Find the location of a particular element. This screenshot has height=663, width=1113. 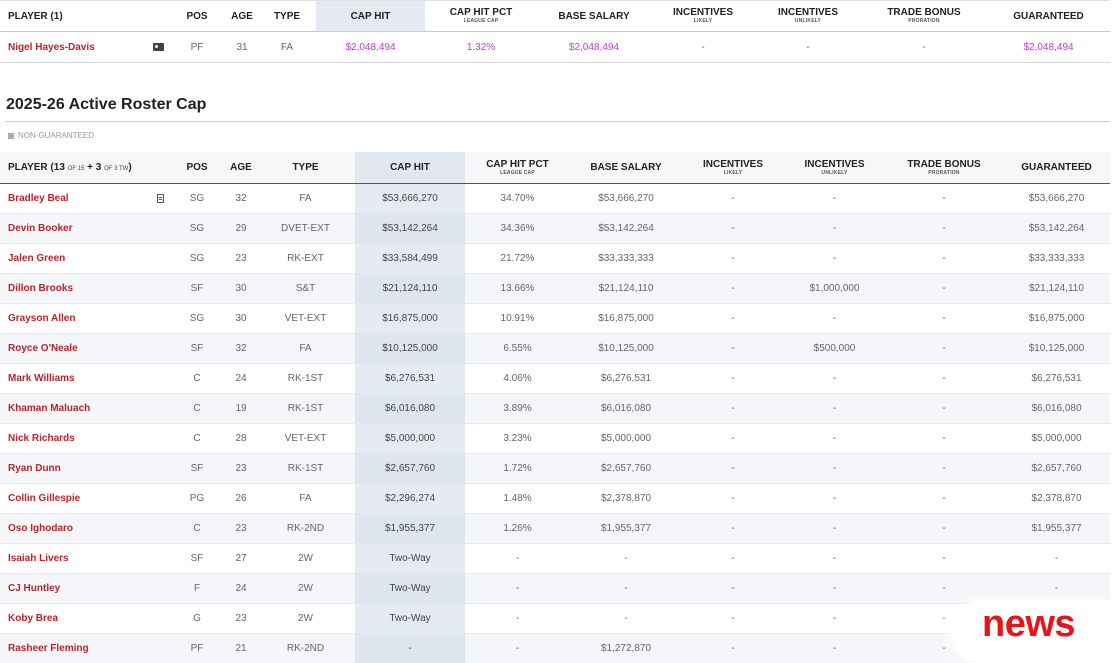

player-link: Ryan Dunn is located at coordinates (34, 468).